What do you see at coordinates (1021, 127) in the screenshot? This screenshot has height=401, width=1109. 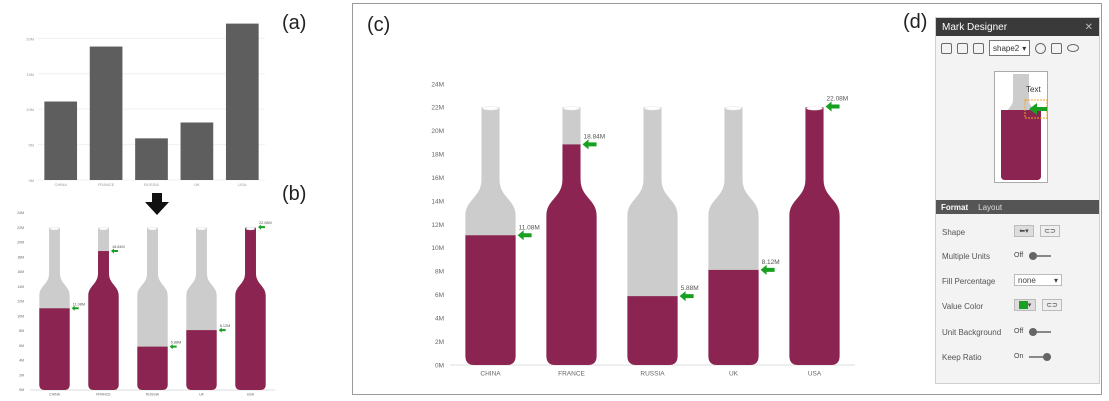 I see `shape-preview` at bounding box center [1021, 127].